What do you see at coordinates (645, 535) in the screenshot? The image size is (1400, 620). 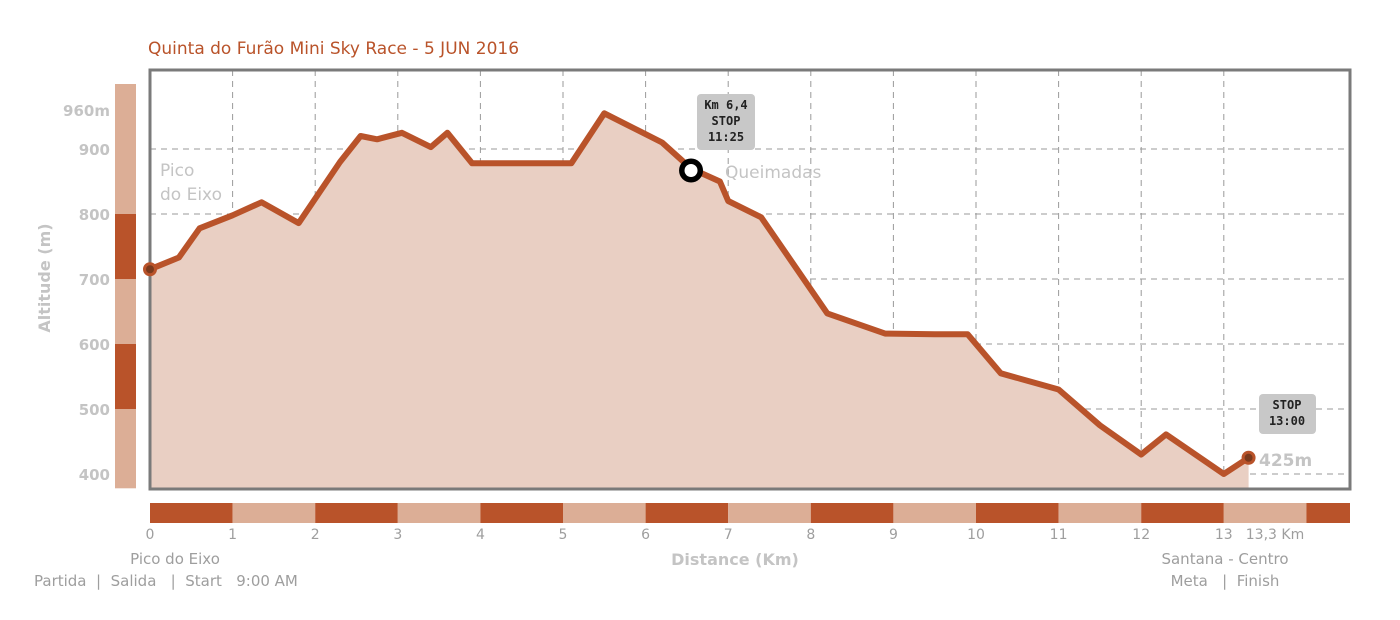 I see `x-tick-label: 6` at bounding box center [645, 535].